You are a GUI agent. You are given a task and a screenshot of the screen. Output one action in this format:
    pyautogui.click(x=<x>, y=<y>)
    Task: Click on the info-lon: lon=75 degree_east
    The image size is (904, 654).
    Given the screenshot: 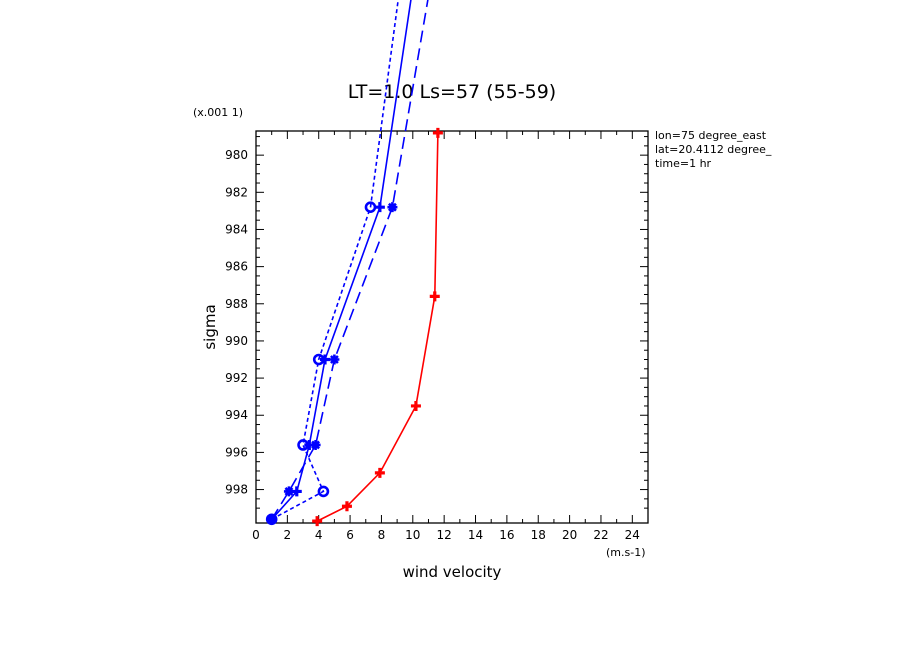 What is the action you would take?
    pyautogui.click(x=711, y=135)
    